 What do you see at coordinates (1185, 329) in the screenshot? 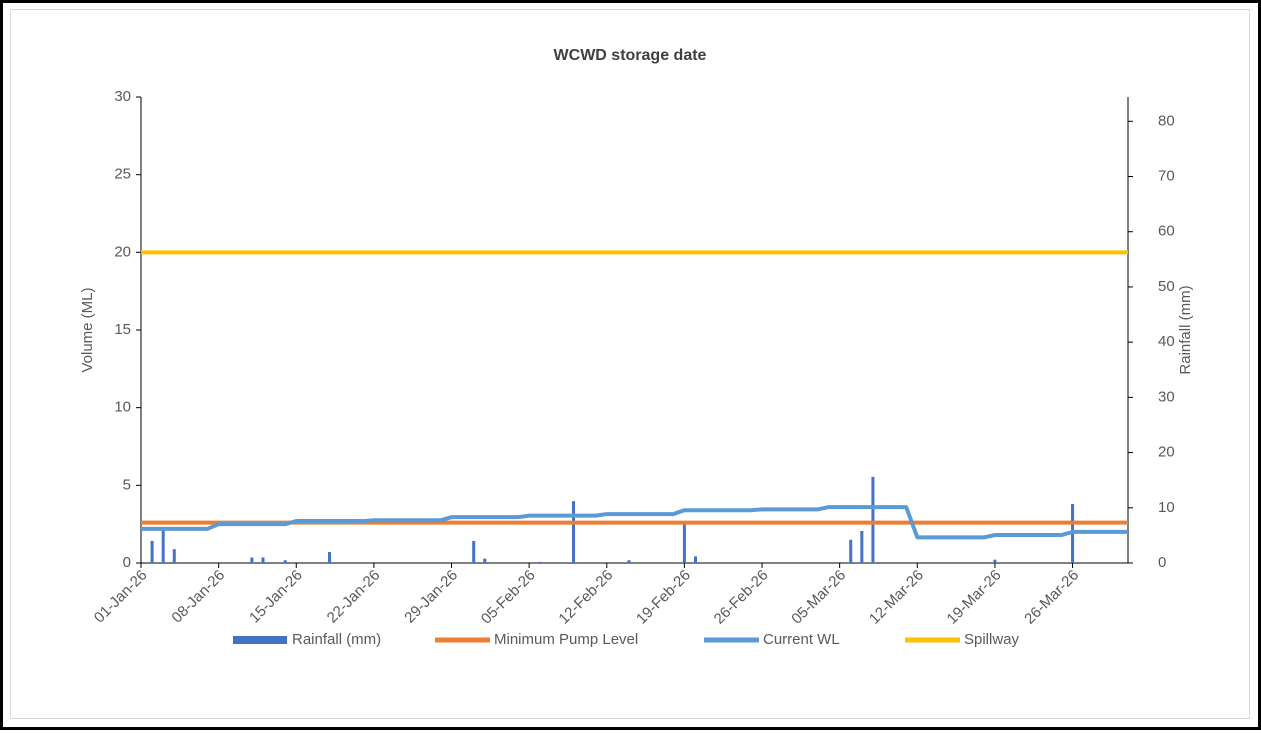
I see `y2-axis-title: Rainfall (mm)` at bounding box center [1185, 329].